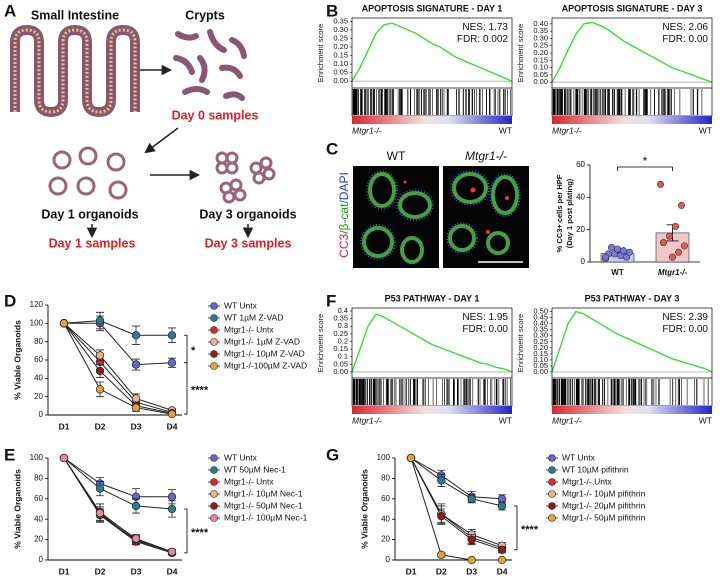 This screenshot has height=583, width=720. I want to click on x-tick-label: D2, so click(100, 426).